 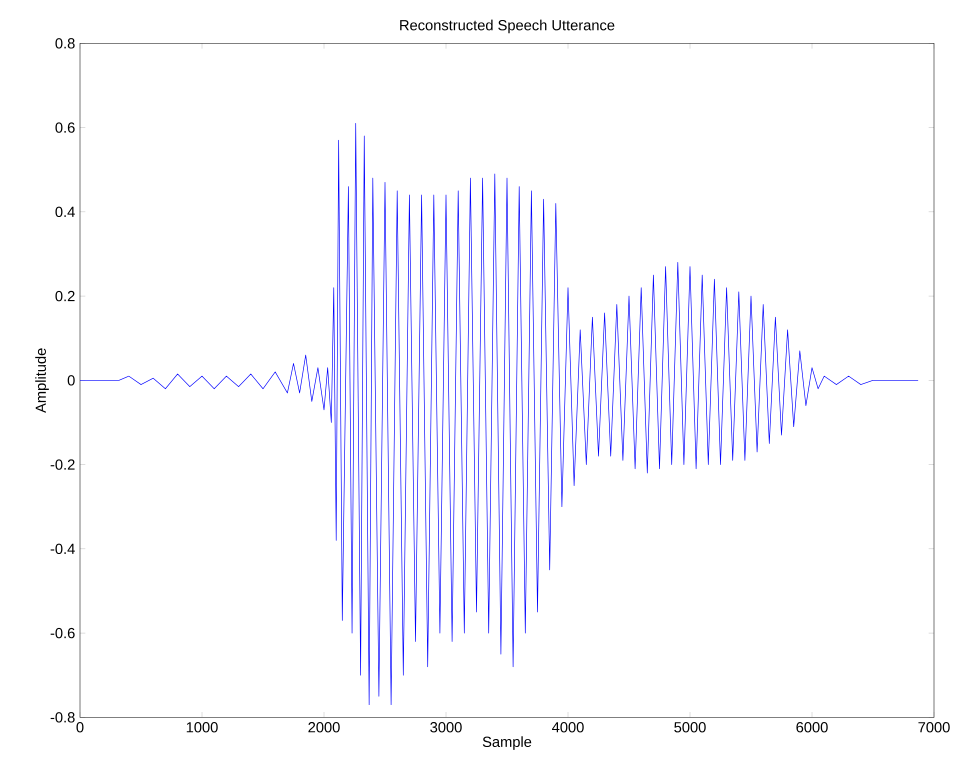 I want to click on x-tick-label: 0, so click(x=80, y=727).